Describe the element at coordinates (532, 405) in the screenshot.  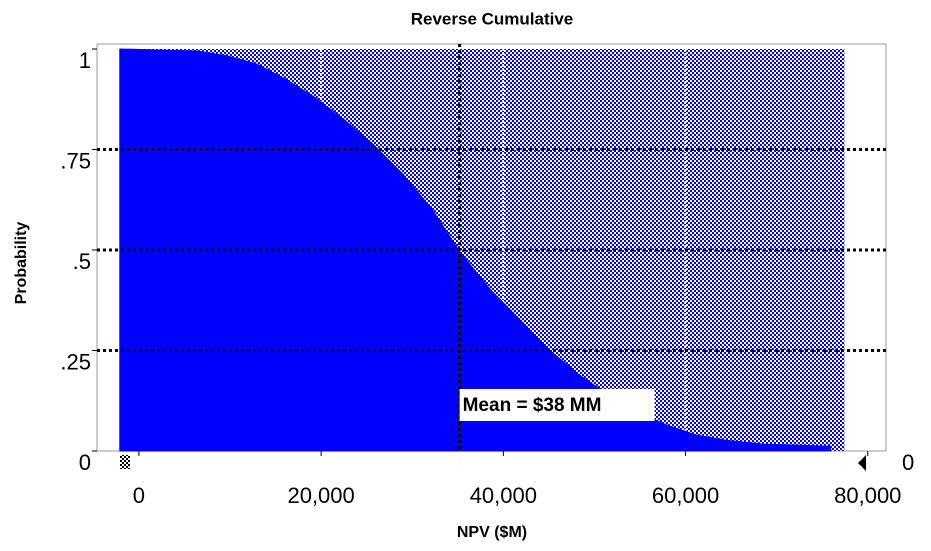
I see `mean-label: Mean = $38 MM` at that location.